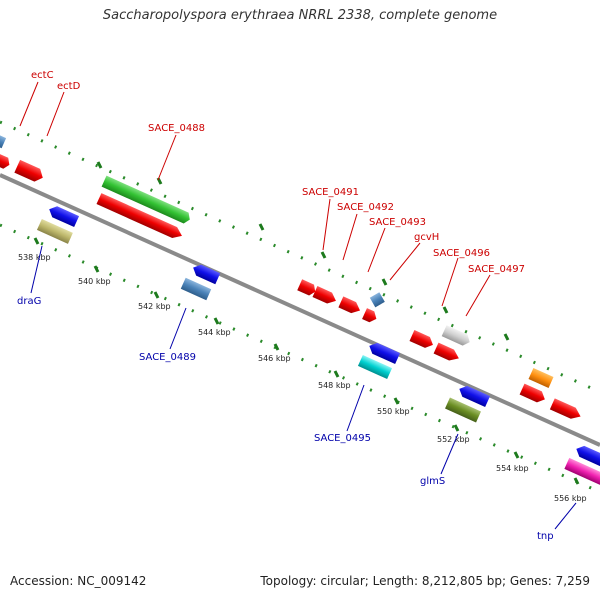 The height and width of the screenshot is (600, 600). What do you see at coordinates (342, 438) in the screenshot?
I see `label-sace-0495: SACE_0495` at bounding box center [342, 438].